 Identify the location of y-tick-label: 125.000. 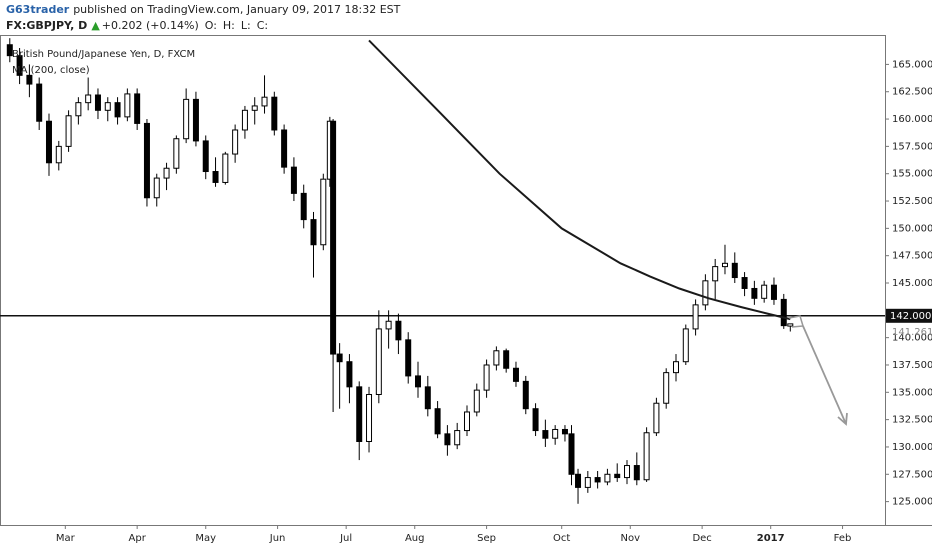
(912, 502).